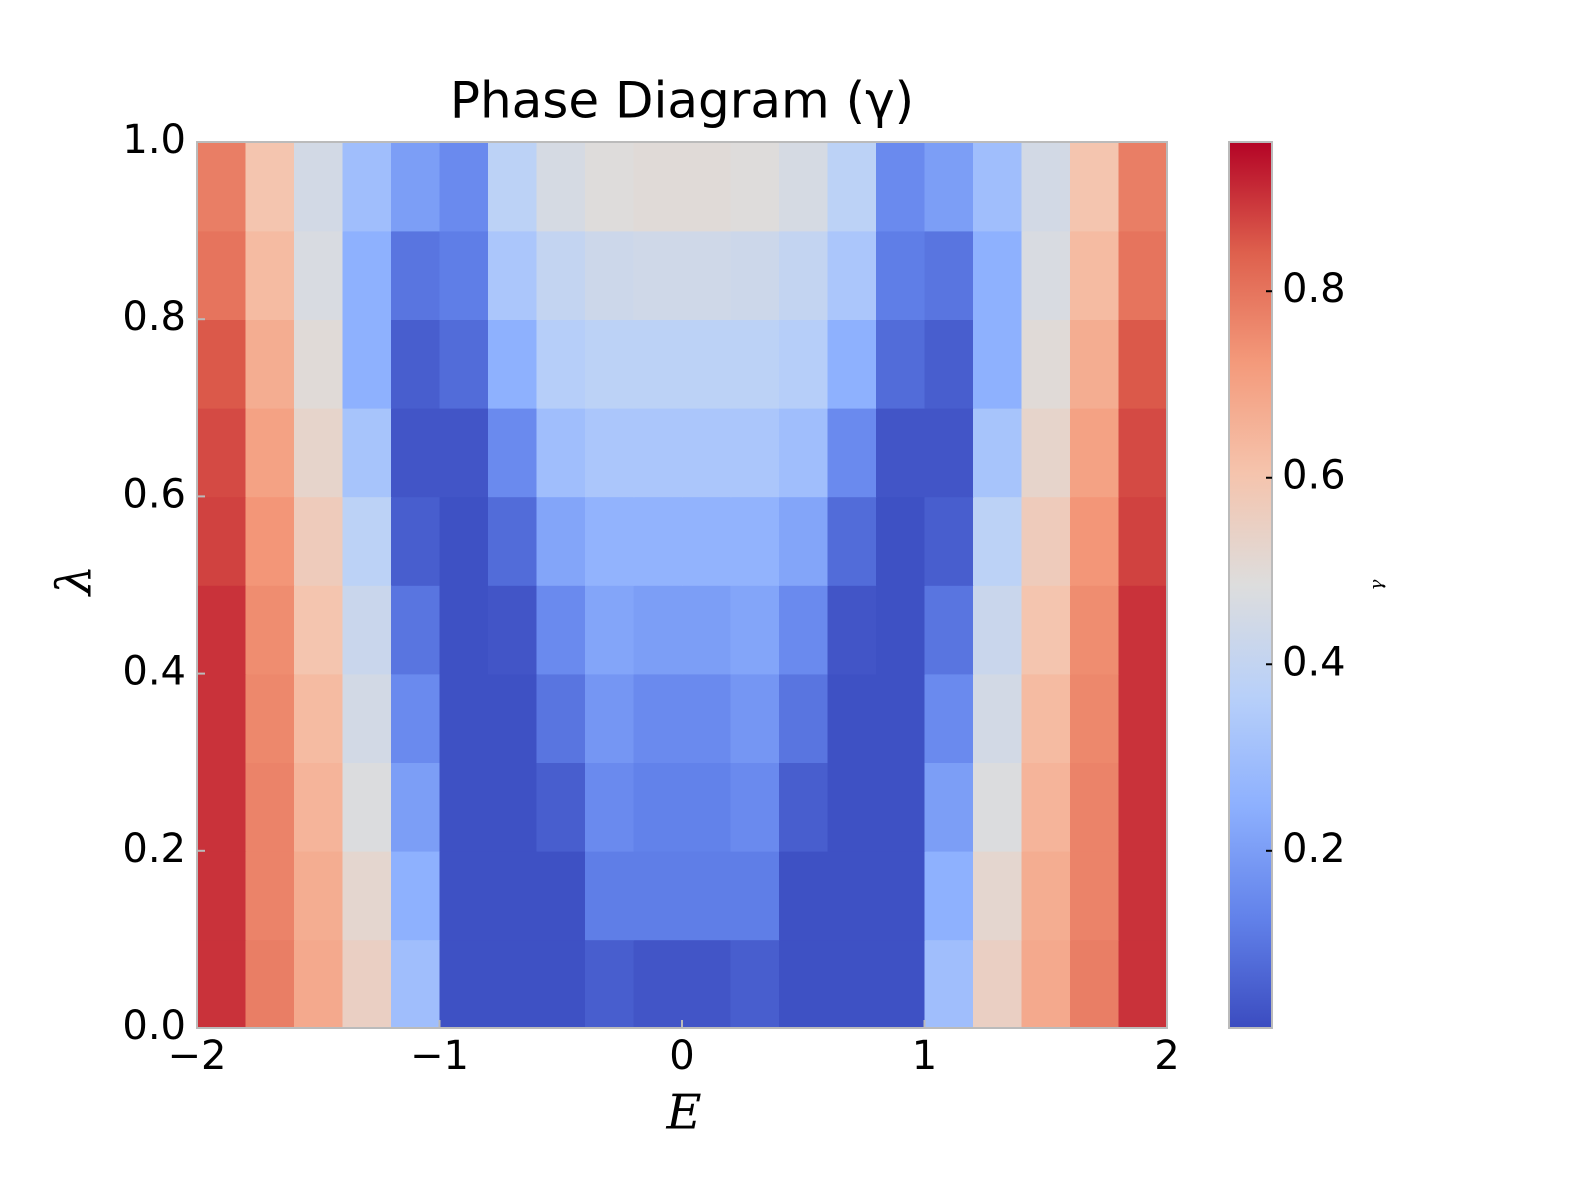 This screenshot has height=1183, width=1578. What do you see at coordinates (154, 849) in the screenshot?
I see `y-tick-label: 0.2` at bounding box center [154, 849].